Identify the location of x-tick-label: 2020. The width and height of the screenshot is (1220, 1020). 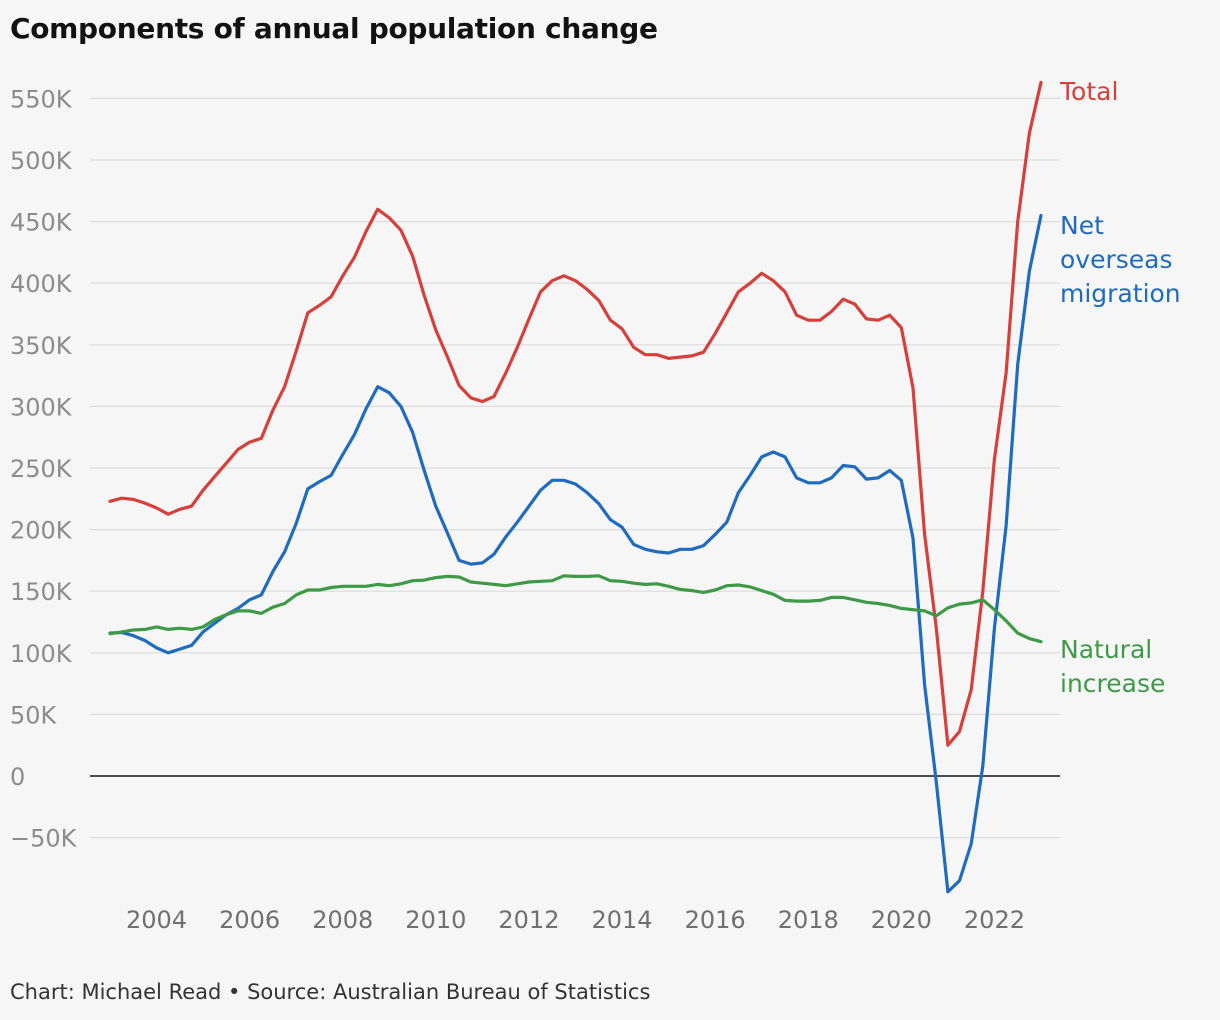
(901, 920).